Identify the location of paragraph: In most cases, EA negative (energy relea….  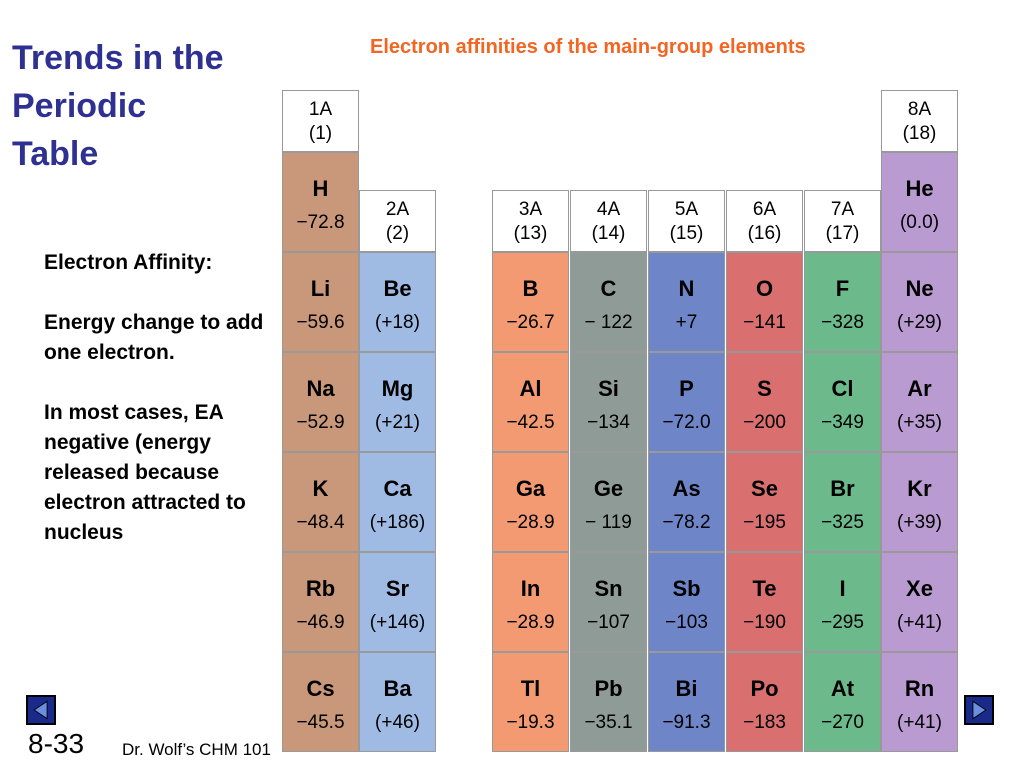
(145, 472).